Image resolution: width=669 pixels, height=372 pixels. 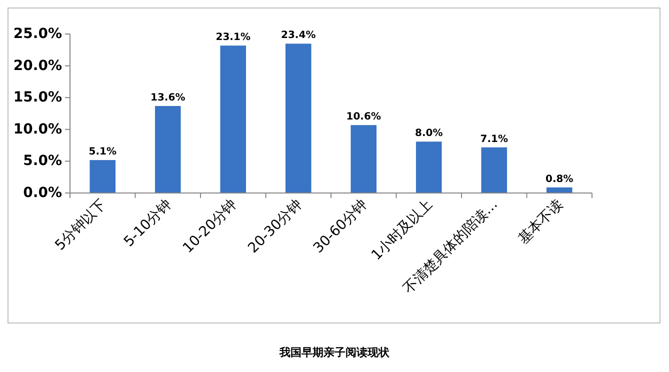 What do you see at coordinates (42, 161) in the screenshot?
I see `y-tick-label: 5.0%` at bounding box center [42, 161].